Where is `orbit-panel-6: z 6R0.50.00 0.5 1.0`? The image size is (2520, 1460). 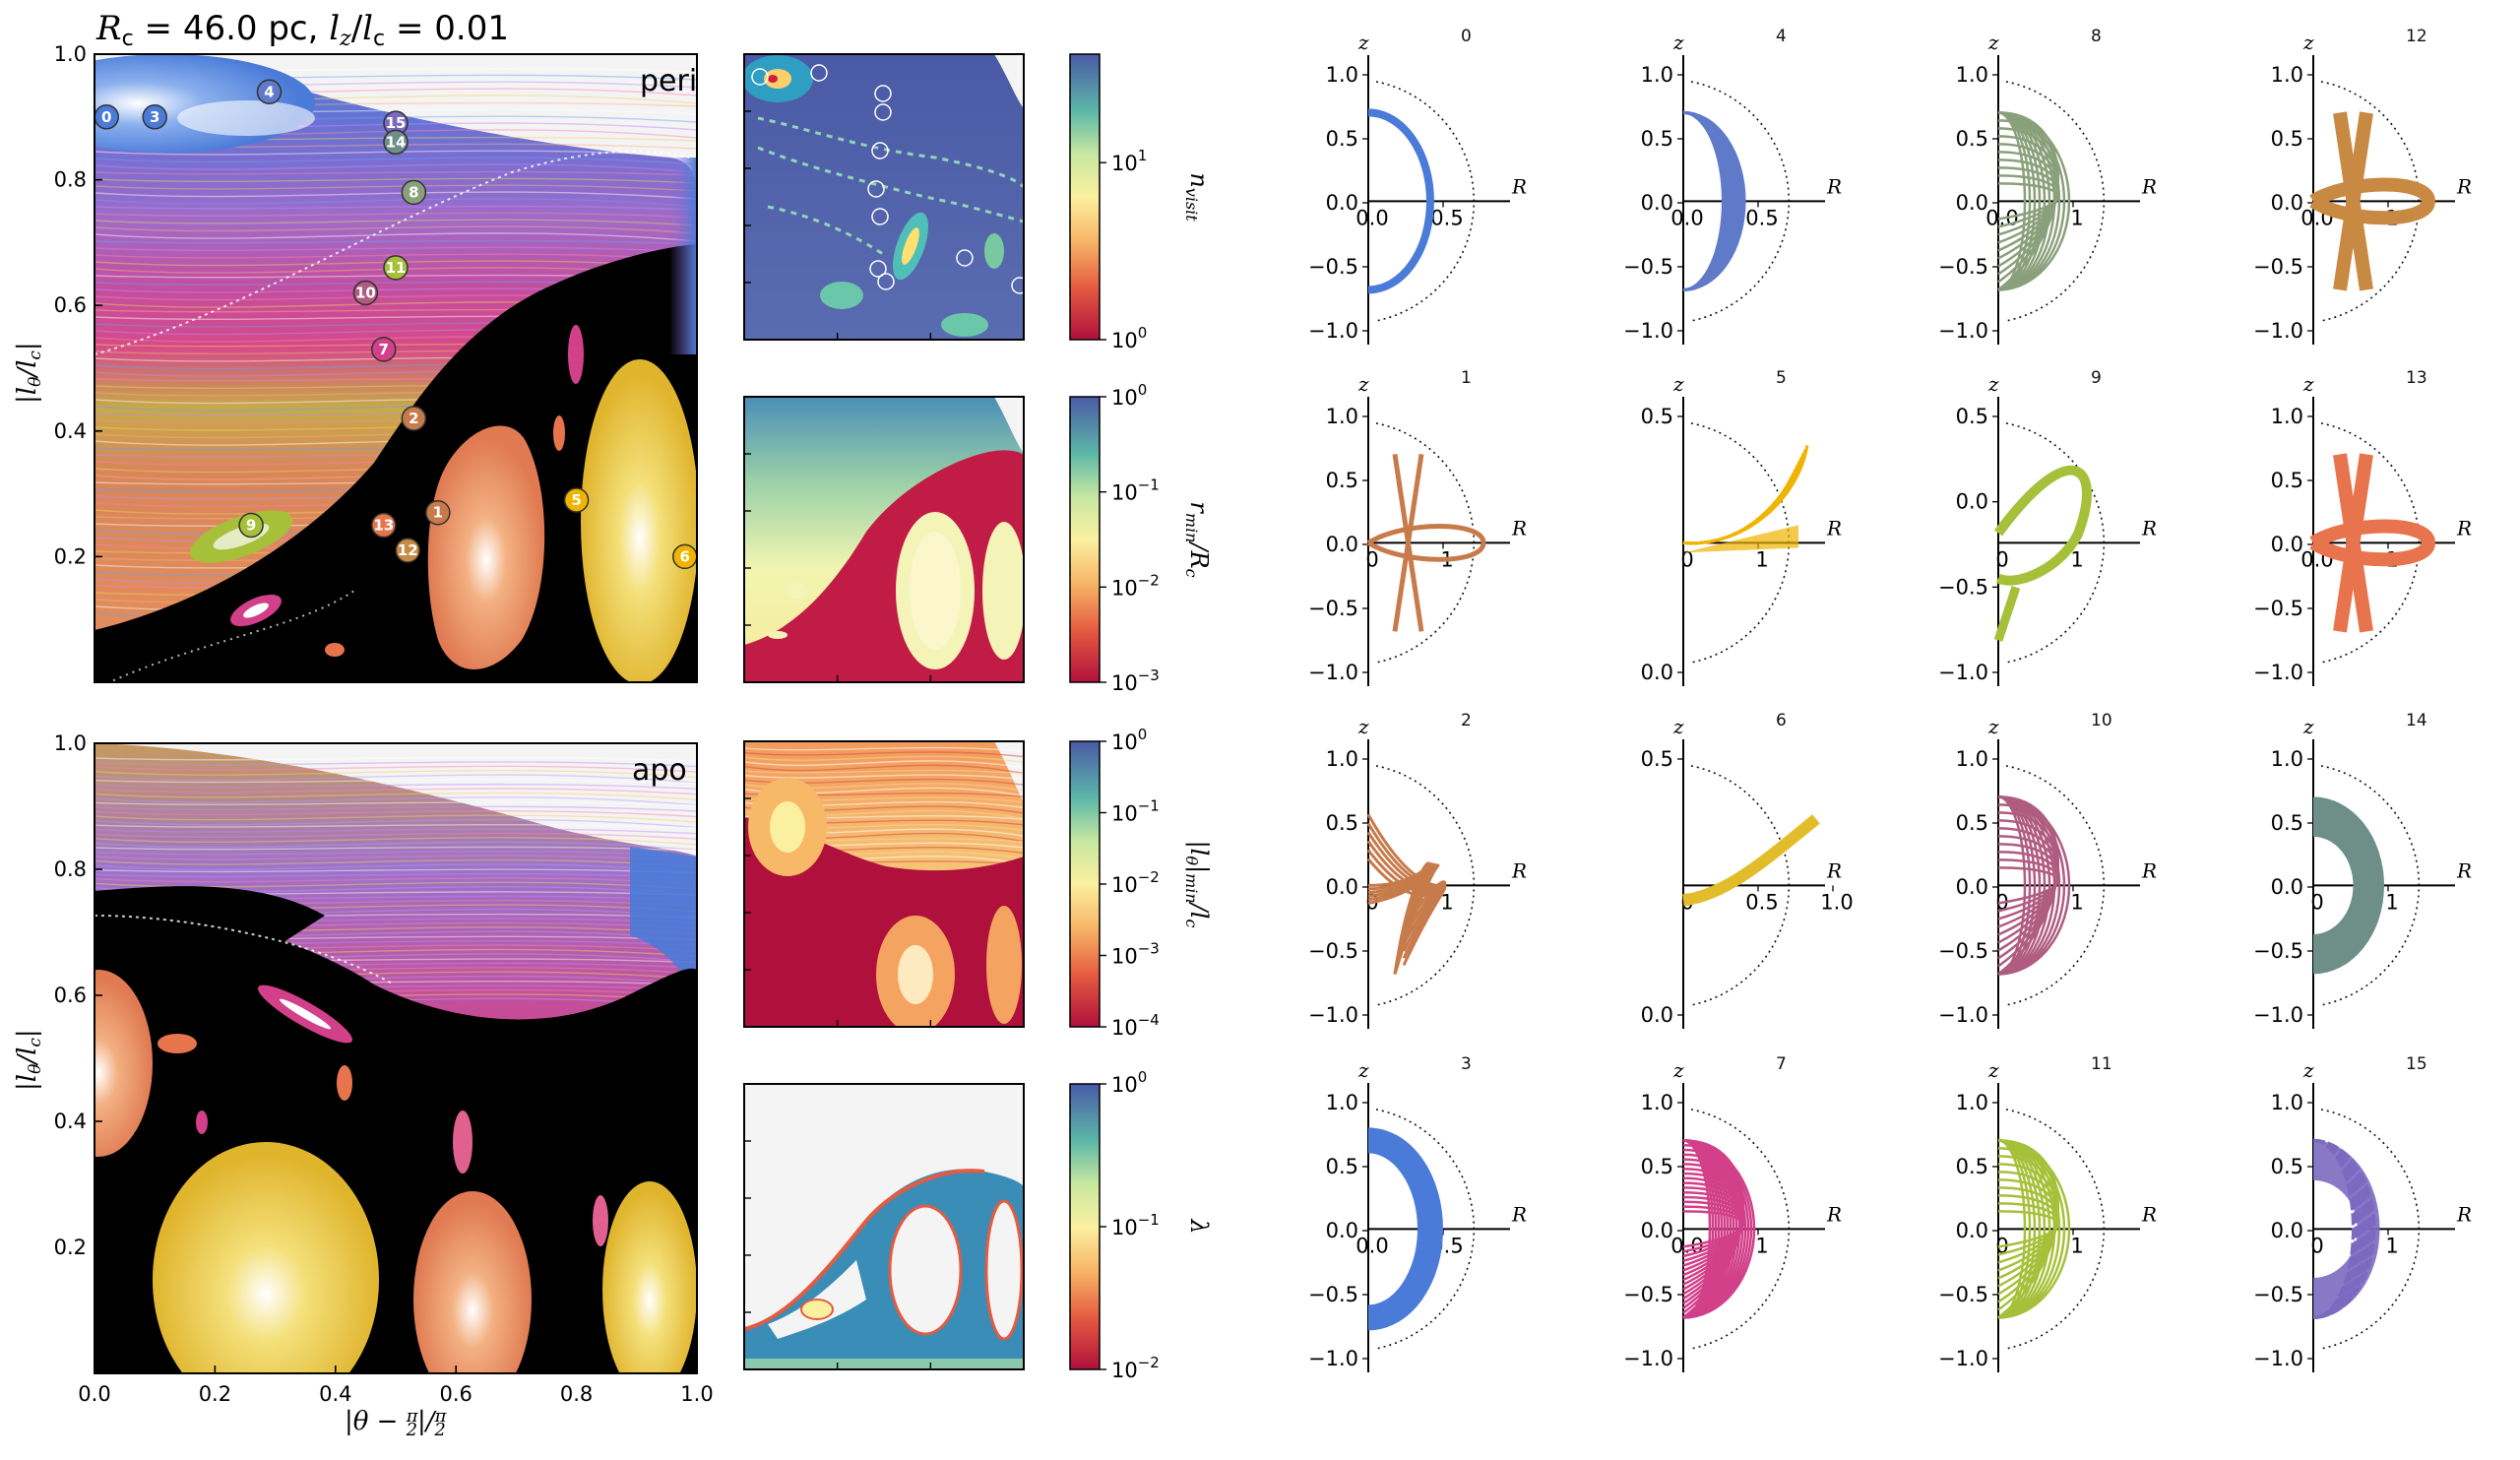
orbit-panel-6: z 6R0.50.00 0.5 1.0 is located at coordinates (1747, 870).